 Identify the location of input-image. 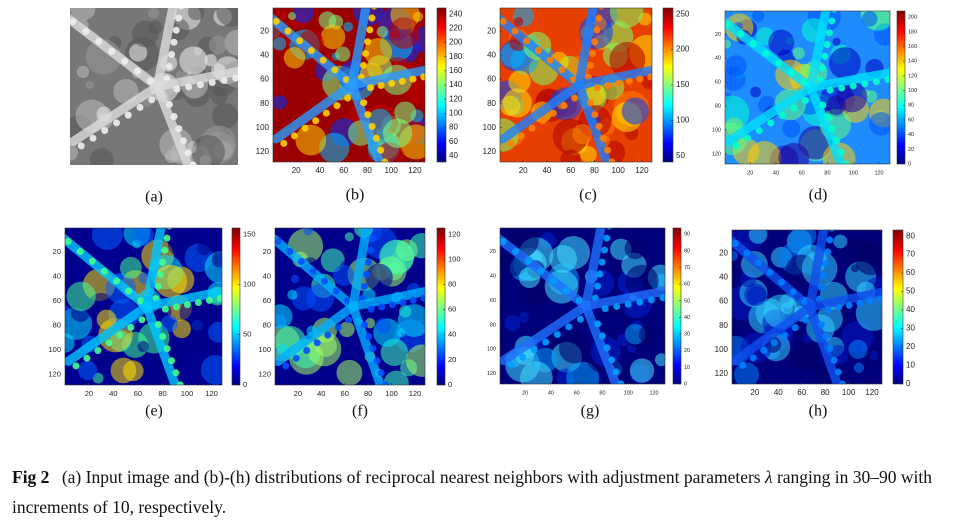
(154, 86).